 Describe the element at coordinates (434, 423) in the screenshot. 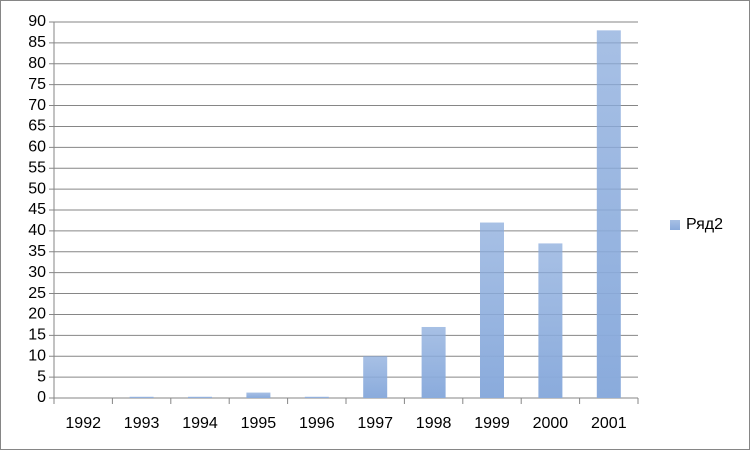

I see `x-tick-label: 1998` at that location.